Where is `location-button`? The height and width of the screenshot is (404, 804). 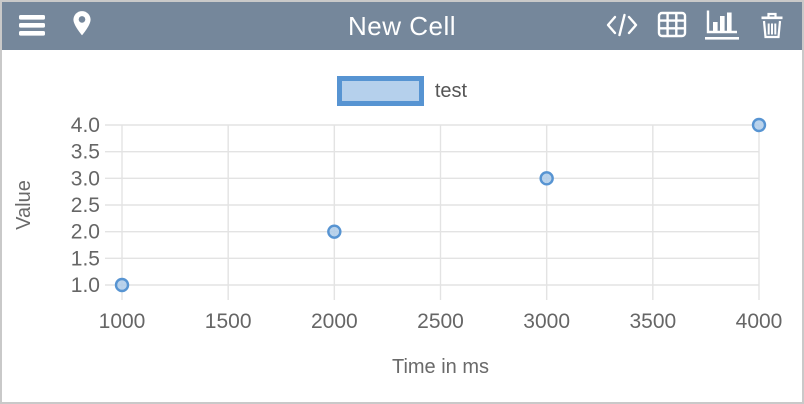
location-button is located at coordinates (82, 26).